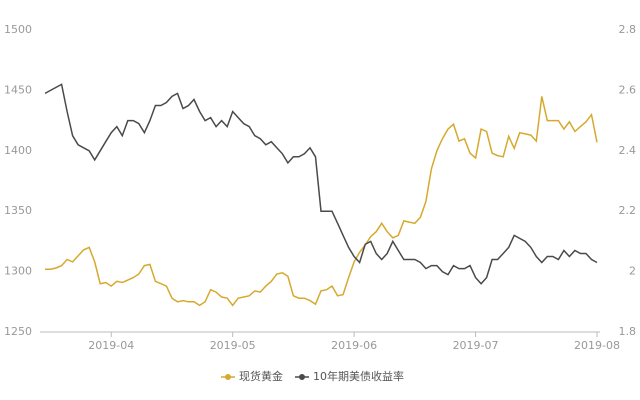 The height and width of the screenshot is (400, 640). What do you see at coordinates (628, 29) in the screenshot?
I see `y2-tick-label: 2.8` at bounding box center [628, 29].